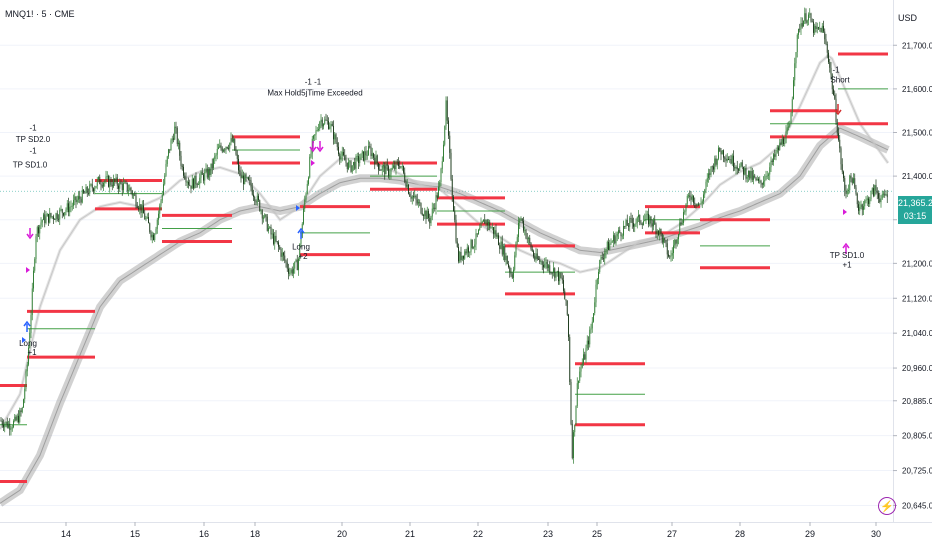  What do you see at coordinates (887, 506) in the screenshot?
I see `lightning-bolt-icon: ⚡` at bounding box center [887, 506].